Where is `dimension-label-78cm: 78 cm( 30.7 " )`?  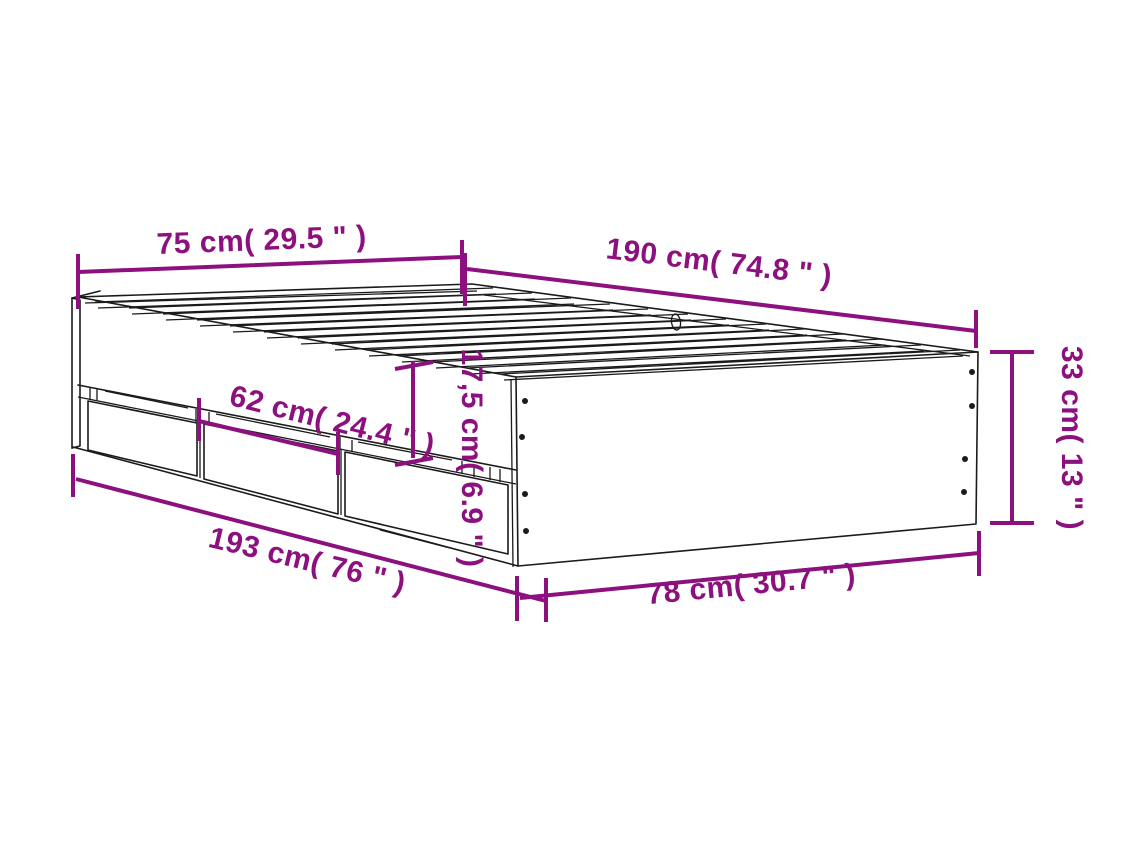 dimension-label-78cm: 78 cm( 30.7 " ) is located at coordinates (751, 584).